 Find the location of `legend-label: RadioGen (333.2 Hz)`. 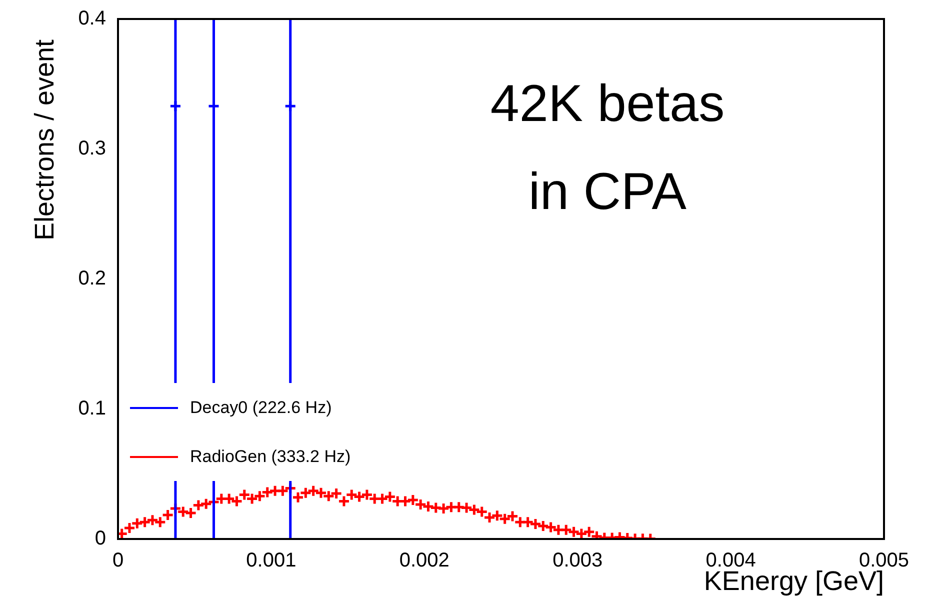

legend-label: RadioGen (333.2 Hz) is located at coordinates (270, 456).